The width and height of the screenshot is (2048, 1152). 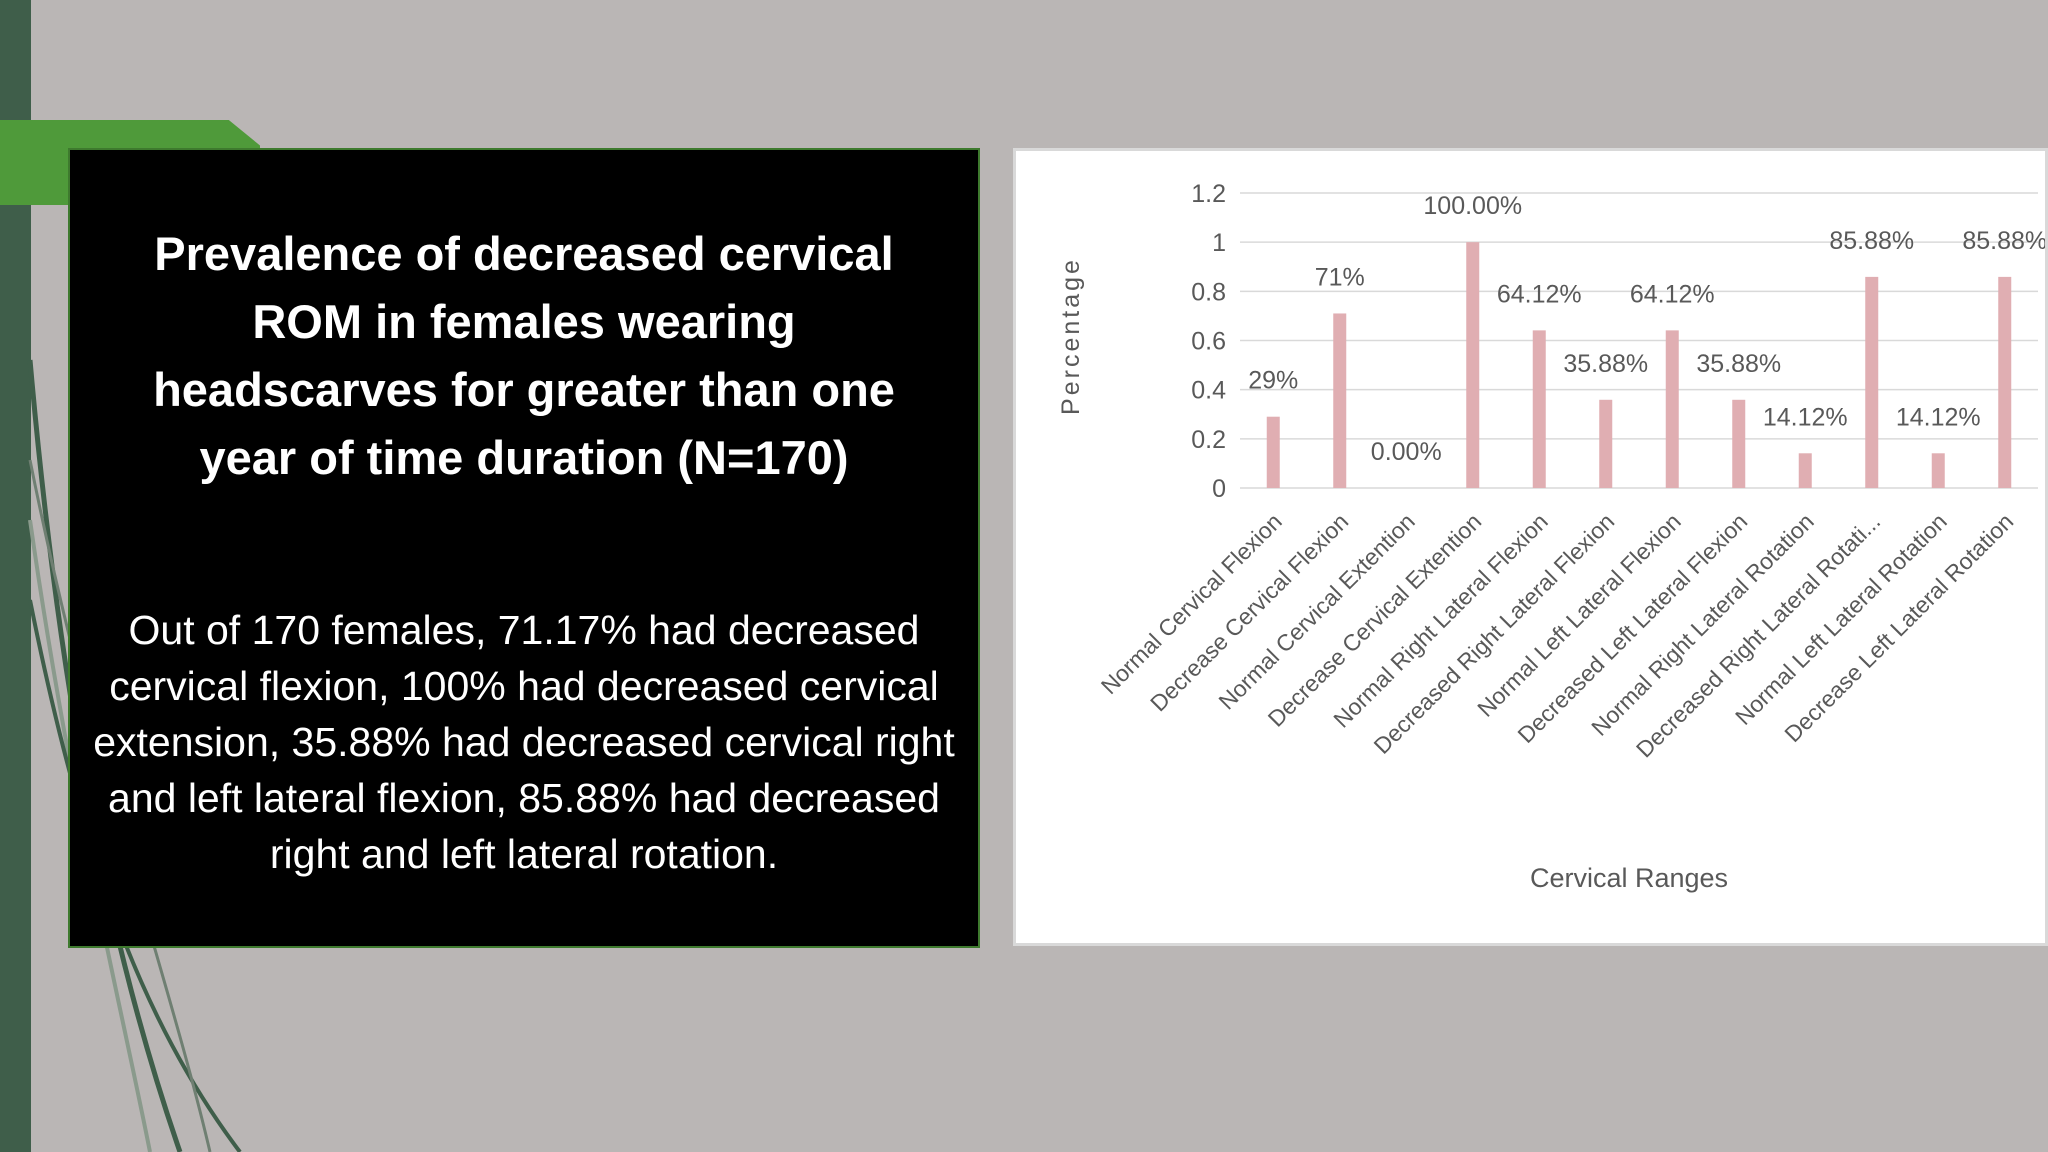 What do you see at coordinates (1208, 292) in the screenshot?
I see `y-tick-label: 0.8` at bounding box center [1208, 292].